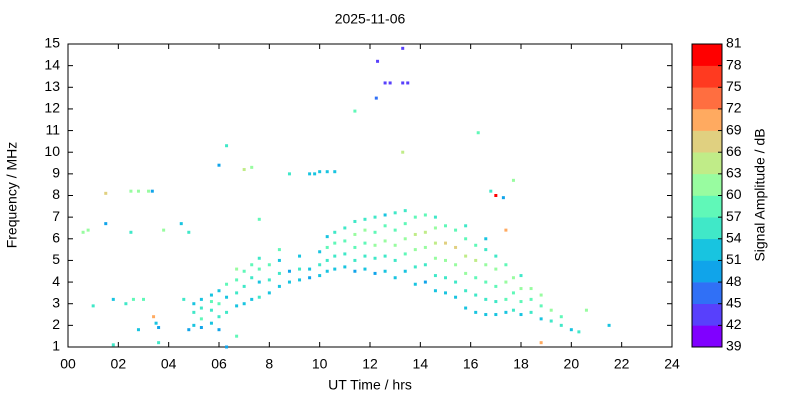  I want to click on y-tick-label: 8, so click(56, 194).